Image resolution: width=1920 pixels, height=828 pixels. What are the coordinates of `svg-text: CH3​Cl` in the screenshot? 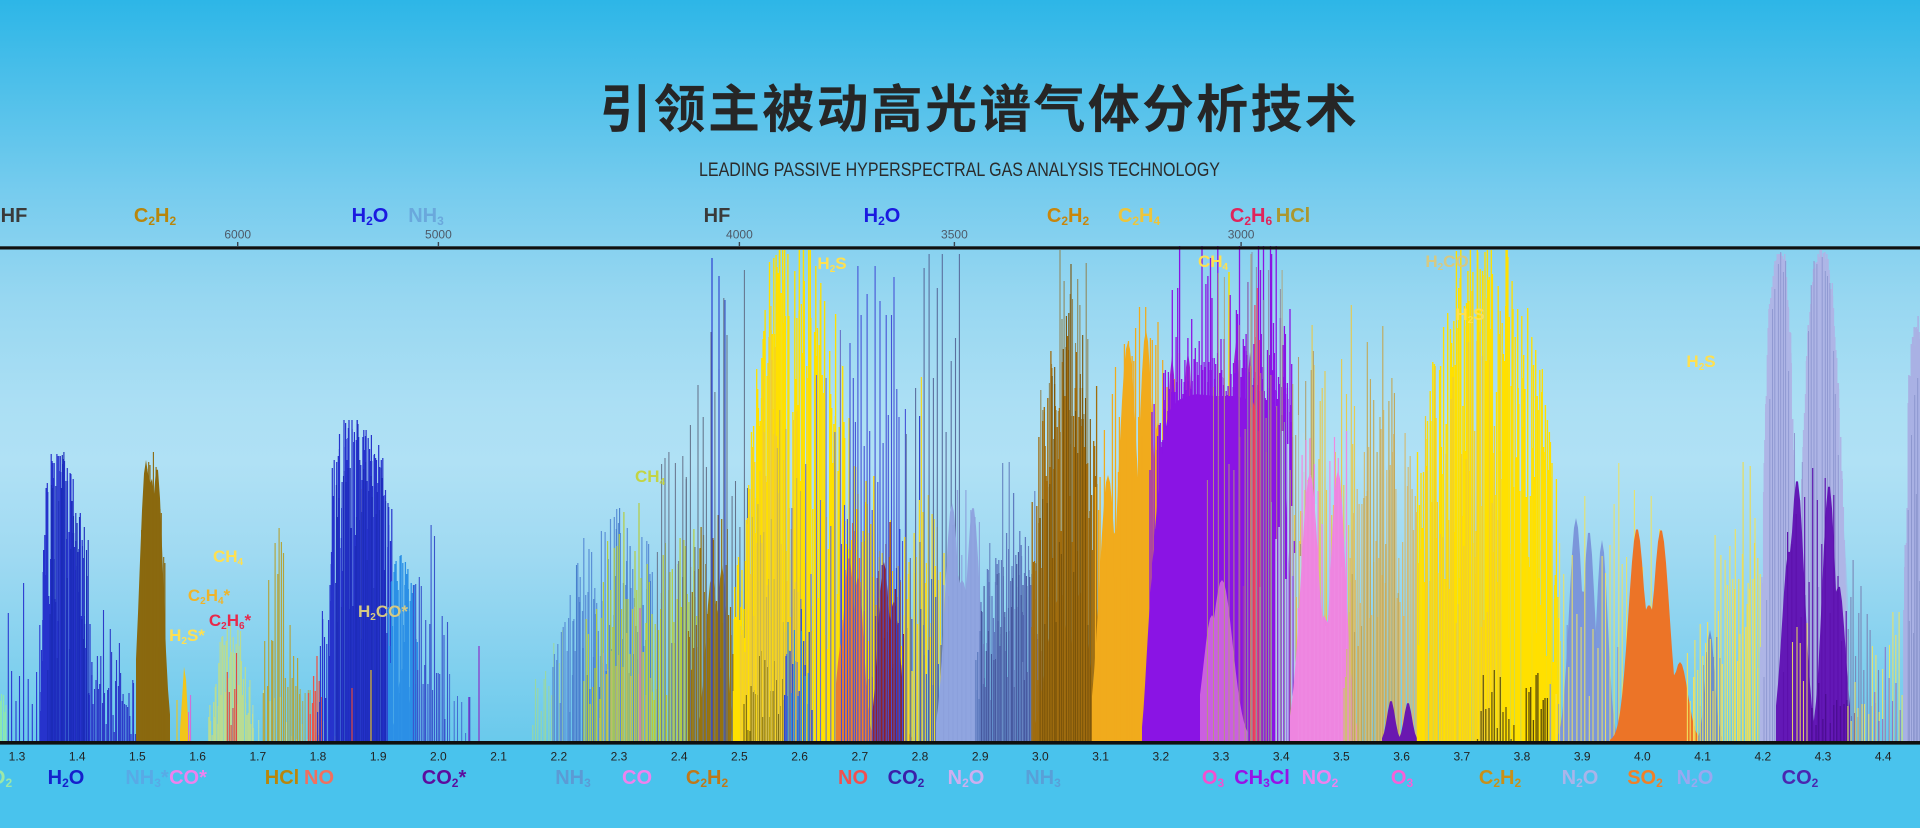 It's located at (1262, 778).